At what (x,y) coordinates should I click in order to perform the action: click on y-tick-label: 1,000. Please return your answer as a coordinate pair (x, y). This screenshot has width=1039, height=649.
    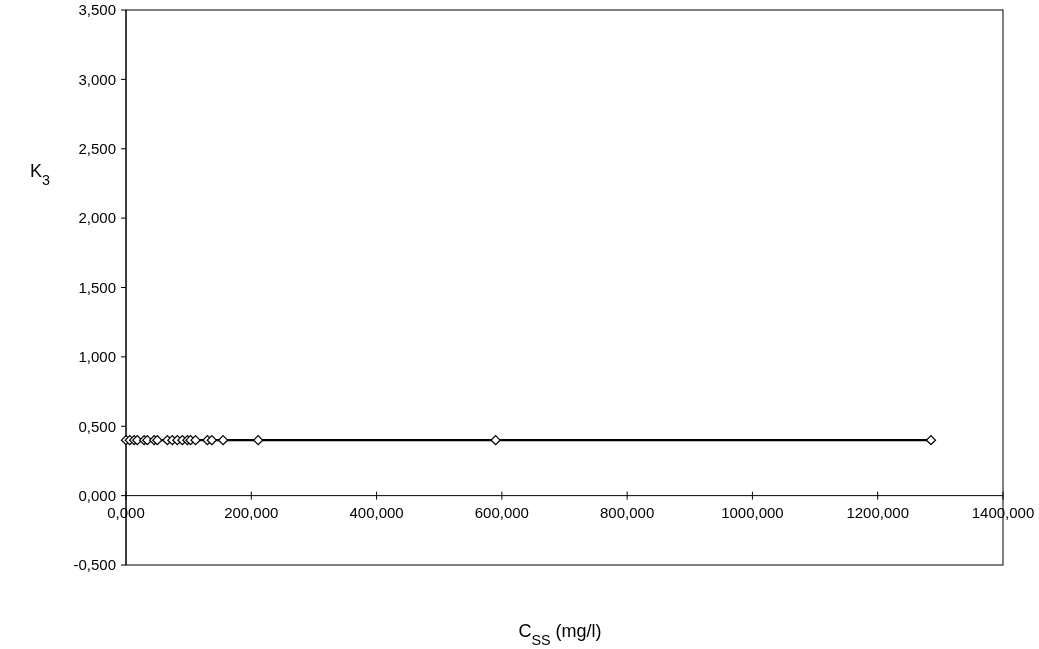
    Looking at the image, I should click on (97, 357).